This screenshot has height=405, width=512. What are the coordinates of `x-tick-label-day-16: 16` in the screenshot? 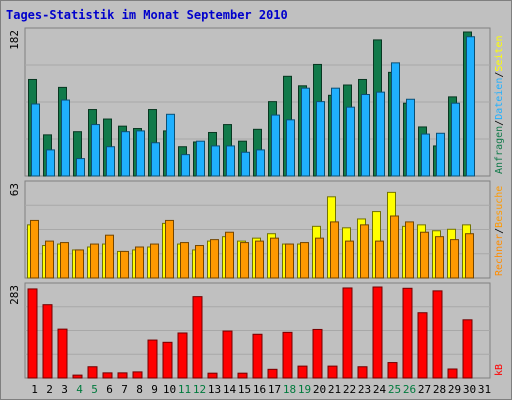 It's located at (259, 389).